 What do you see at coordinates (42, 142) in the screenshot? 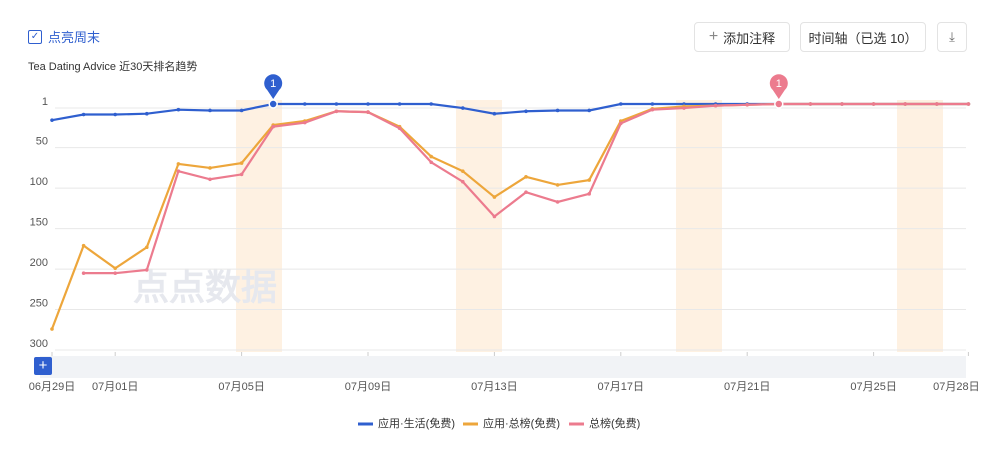
I see `y-tick-label: 50` at bounding box center [42, 142].